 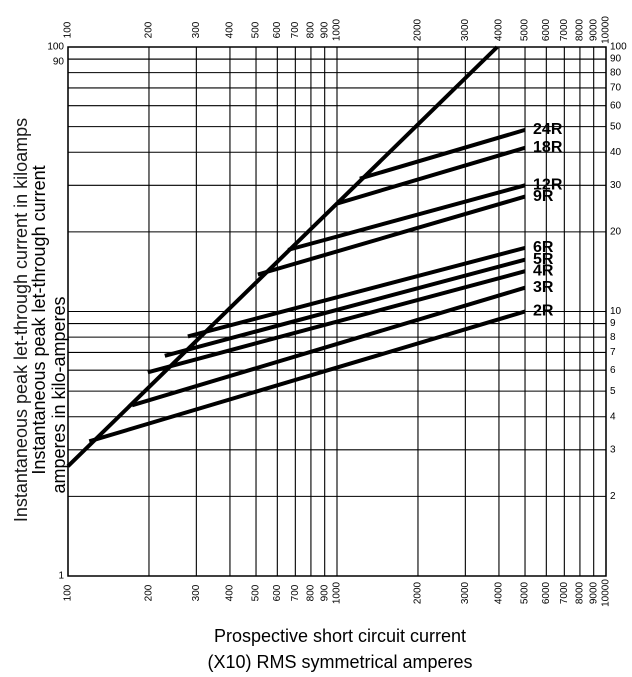 What do you see at coordinates (525, 592) in the screenshot?
I see `x-tick-label: 5000` at bounding box center [525, 592].